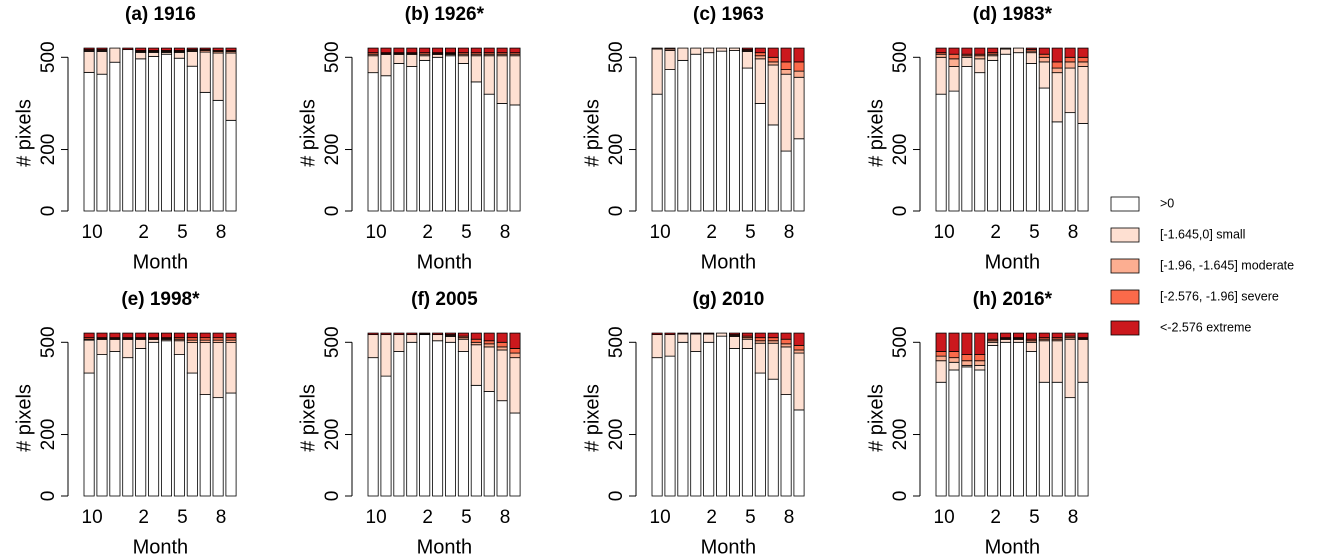 The image size is (1343, 556). Describe the element at coordinates (1125, 204) in the screenshot. I see `legend-swatch` at that location.